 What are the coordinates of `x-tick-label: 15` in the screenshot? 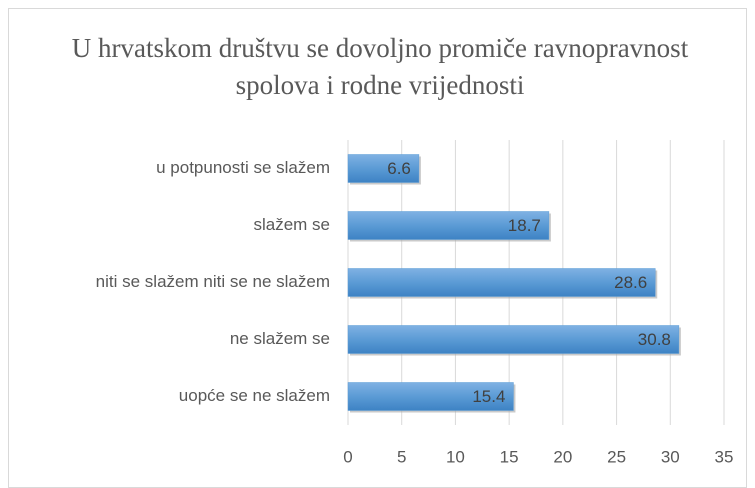 It's located at (509, 456).